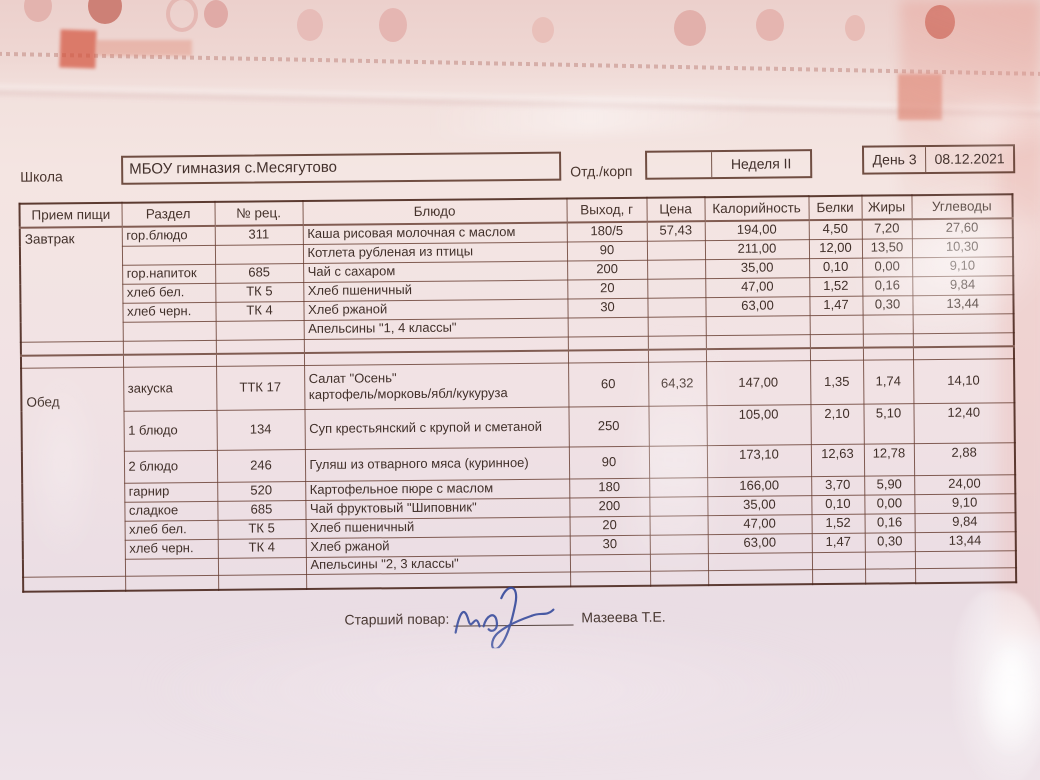  I want to click on menu-cell: 9,10, so click(965, 503).